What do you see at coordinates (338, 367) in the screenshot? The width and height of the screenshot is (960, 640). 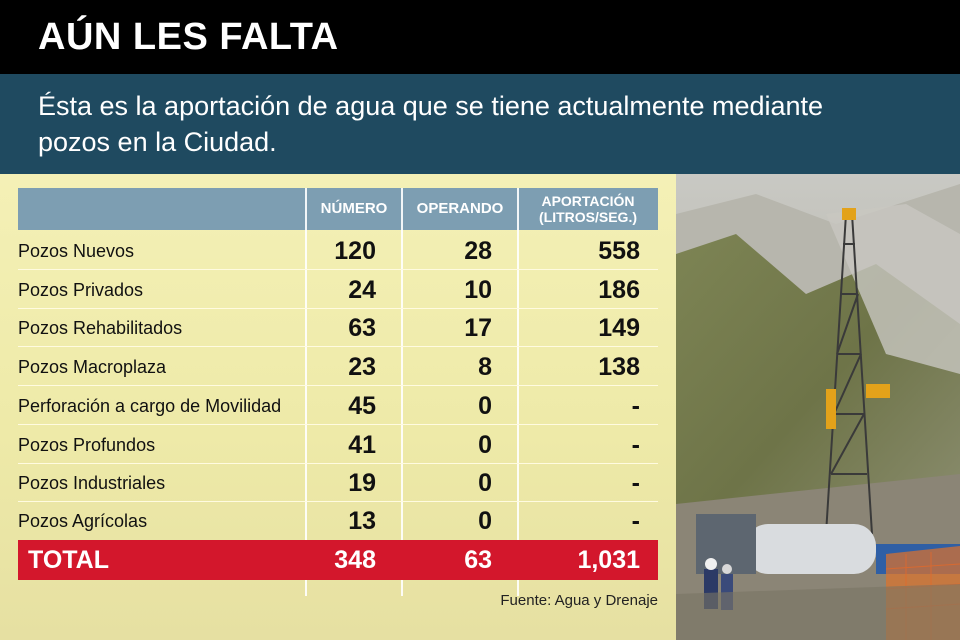 I see `table-row: Pozos Macroplaza 23 8 138` at bounding box center [338, 367].